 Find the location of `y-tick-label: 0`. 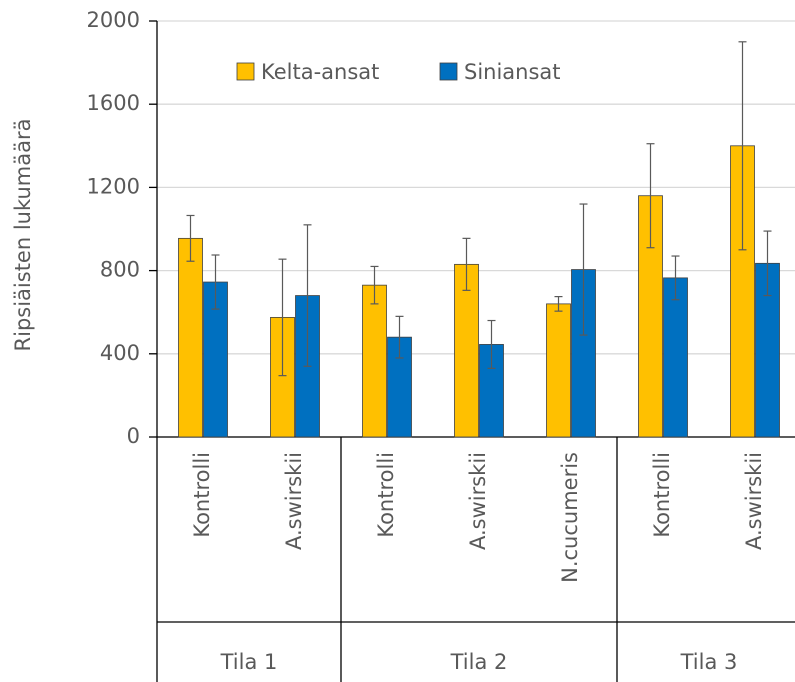

y-tick-label: 0 is located at coordinates (133, 436).